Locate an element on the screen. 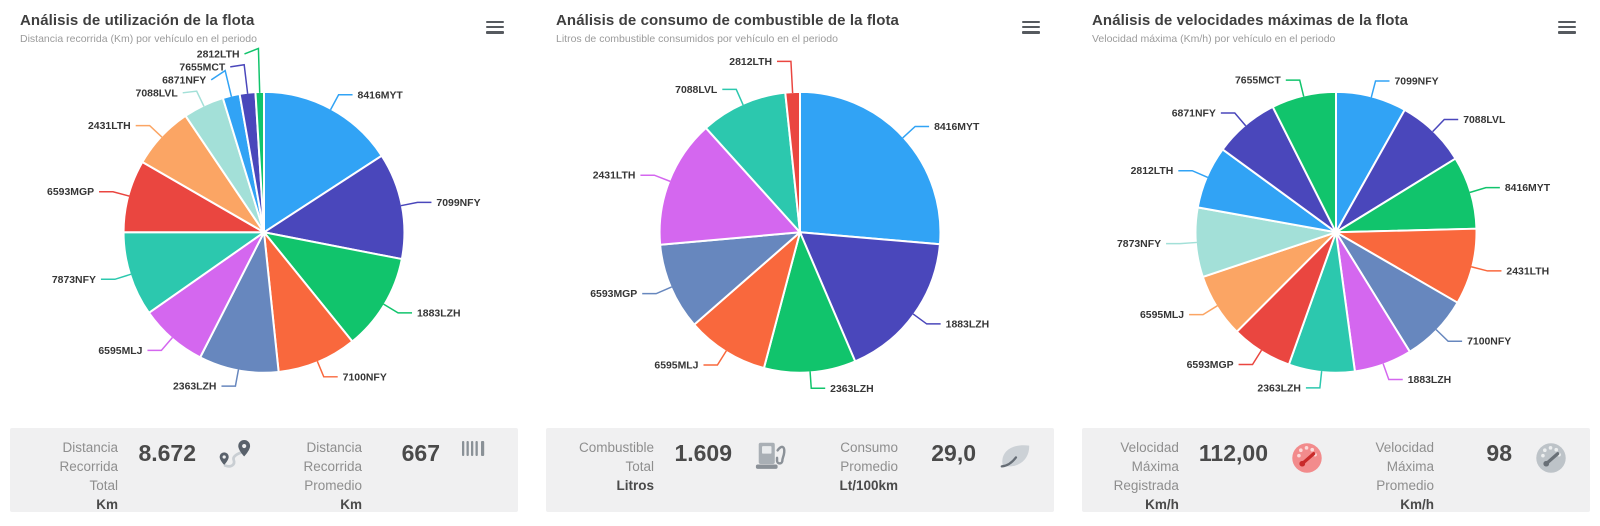 Image resolution: width=1600 pixels, height=526 pixels. stat-label: Velocidad Máxima Promedio Km/h is located at coordinates (1404, 476).